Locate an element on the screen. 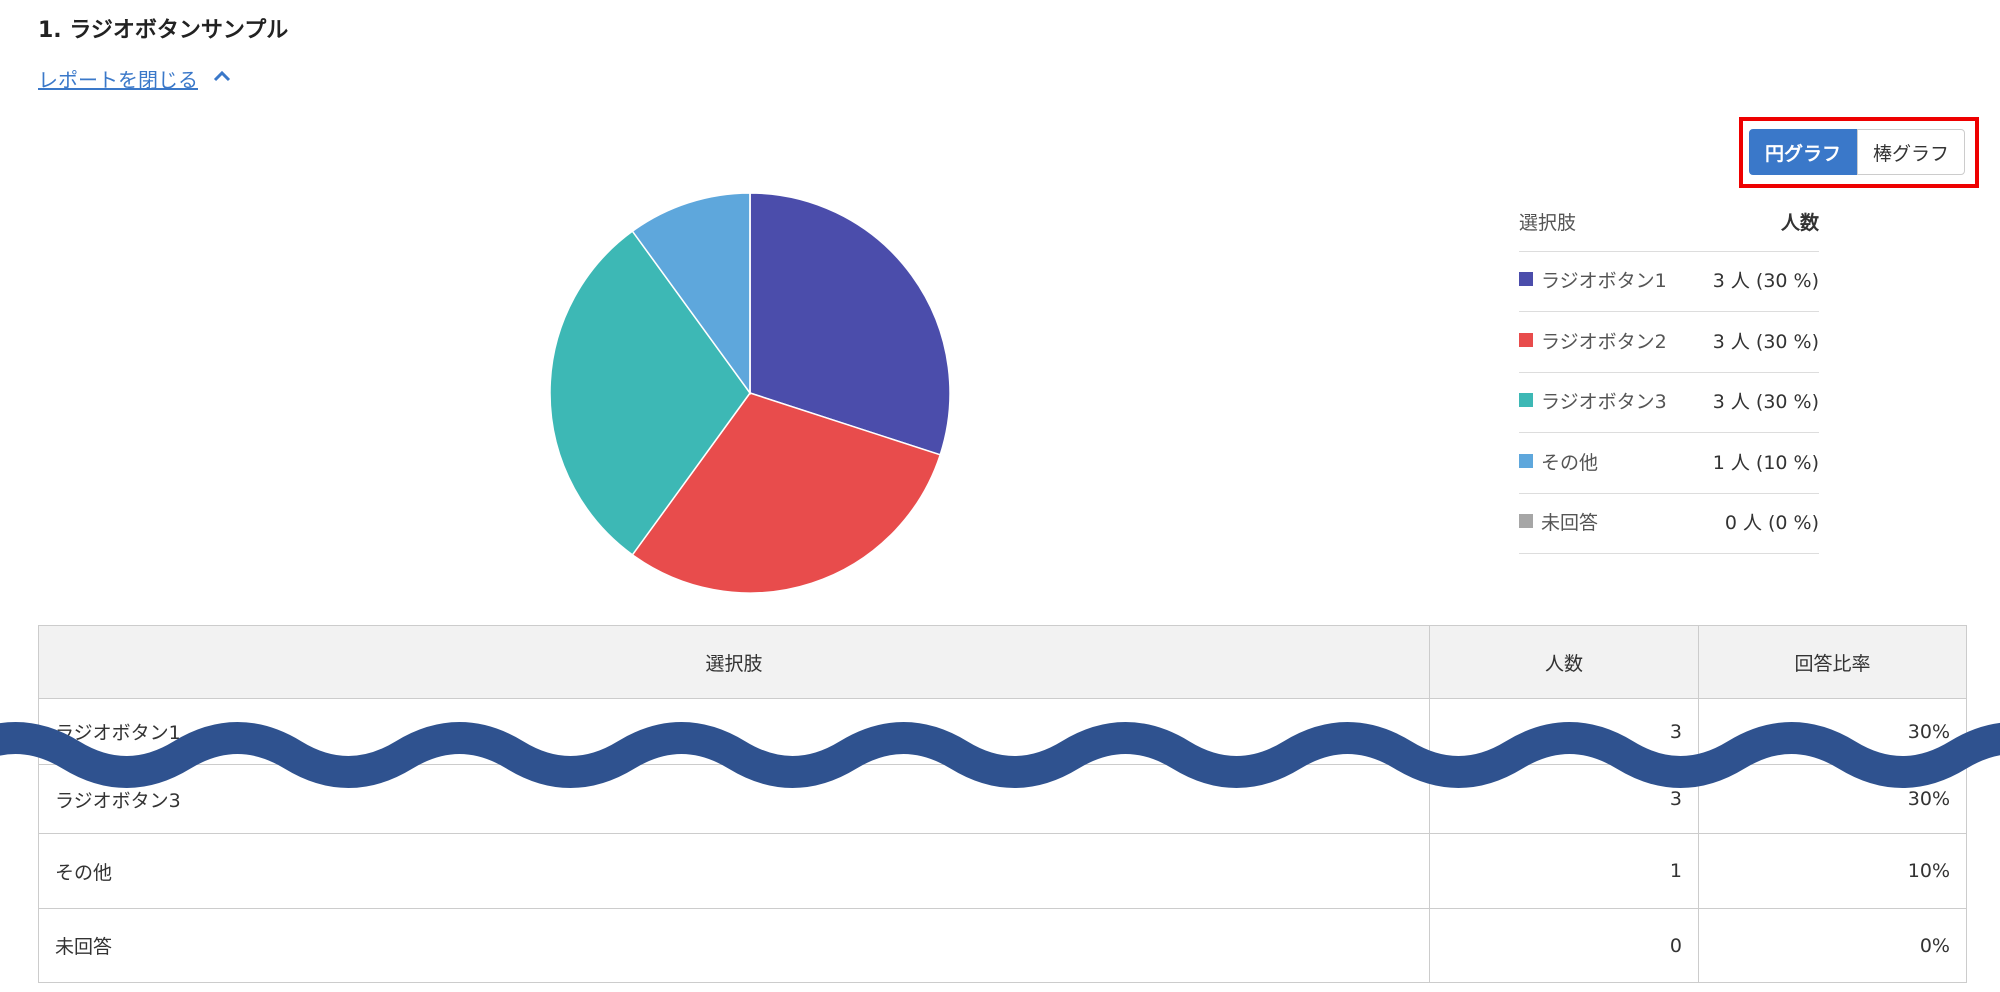  table-header-cell: 人数 is located at coordinates (1564, 662).